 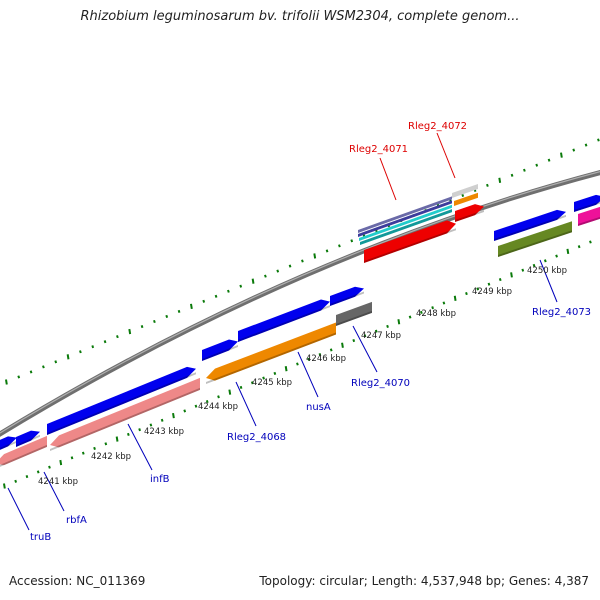 I want to click on gene-label-truB: truB, so click(x=40, y=537).